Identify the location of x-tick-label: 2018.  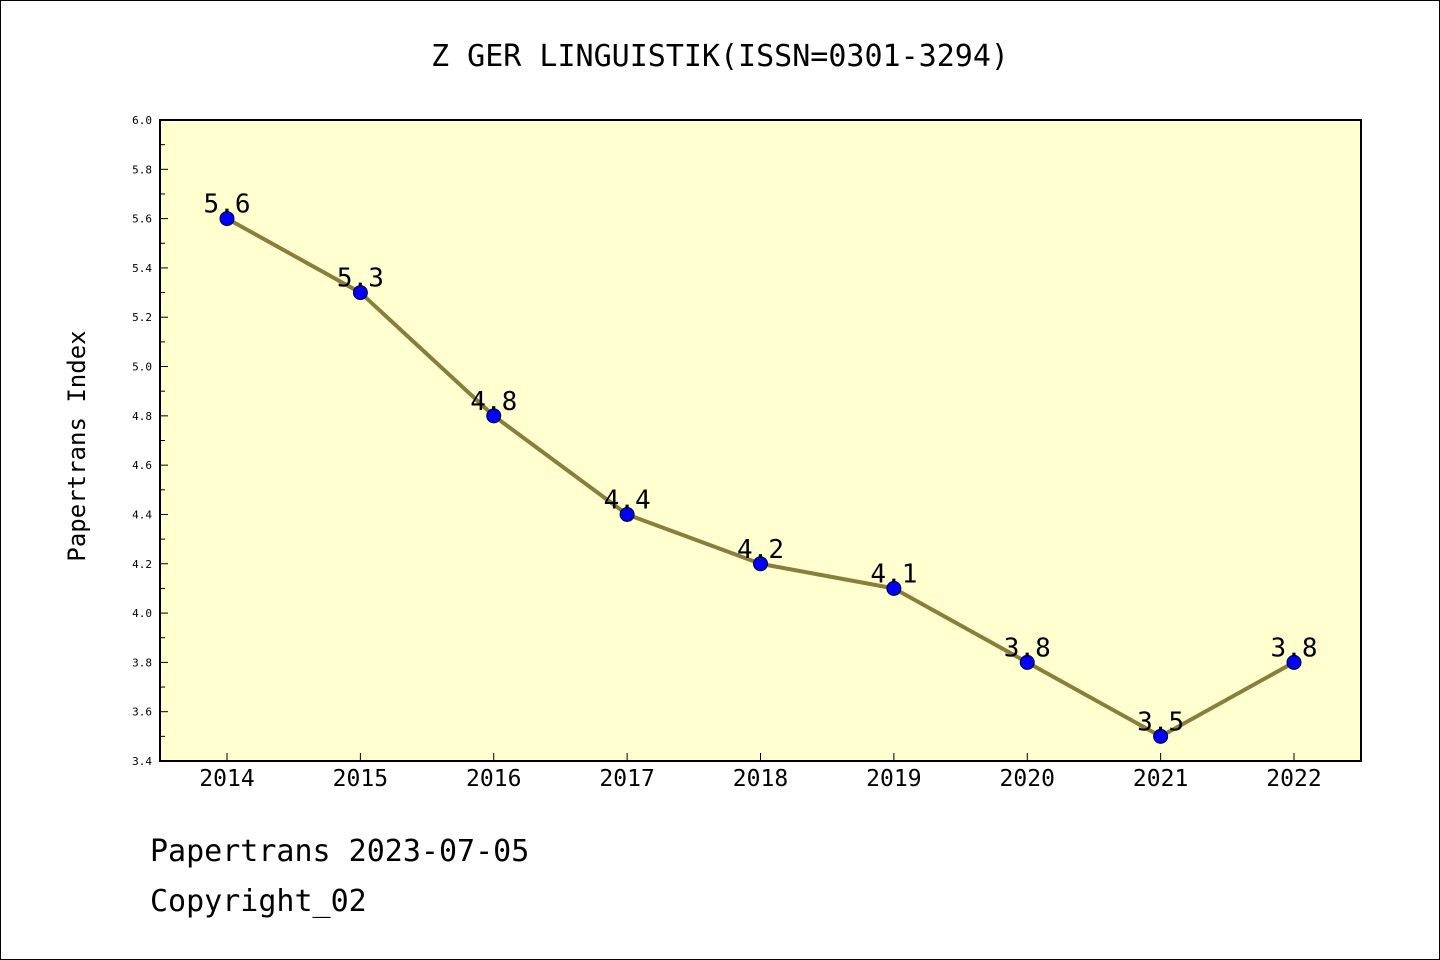
(760, 779).